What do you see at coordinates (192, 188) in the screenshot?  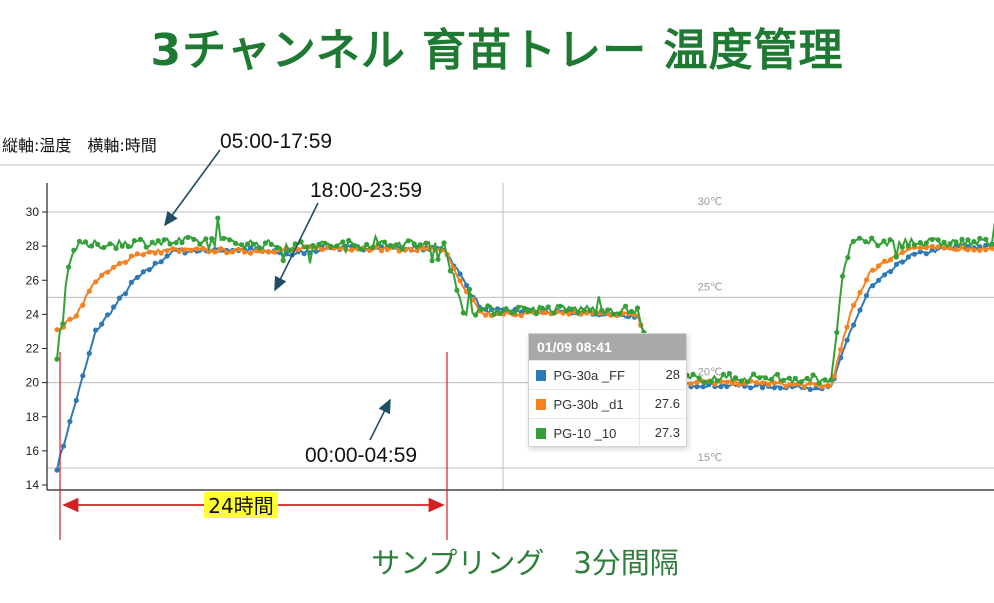 I see `annotation-arrow-day` at bounding box center [192, 188].